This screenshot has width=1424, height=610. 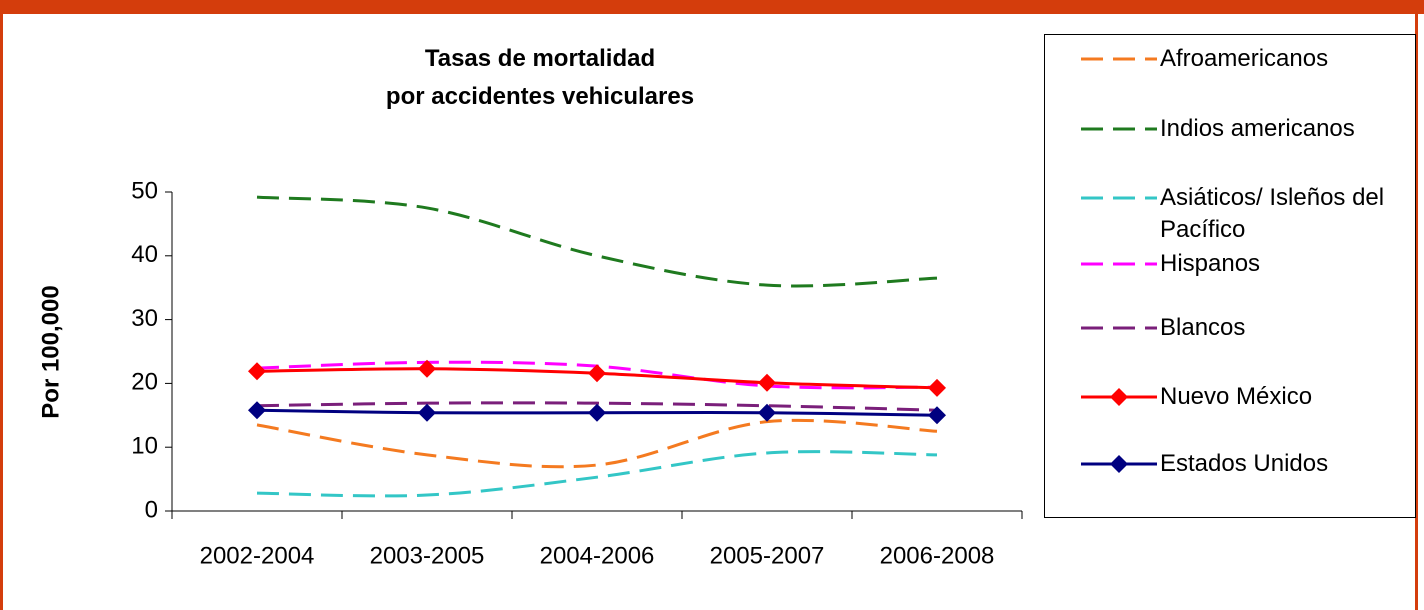 I want to click on legend-label: Nuevo México, so click(x=1236, y=396).